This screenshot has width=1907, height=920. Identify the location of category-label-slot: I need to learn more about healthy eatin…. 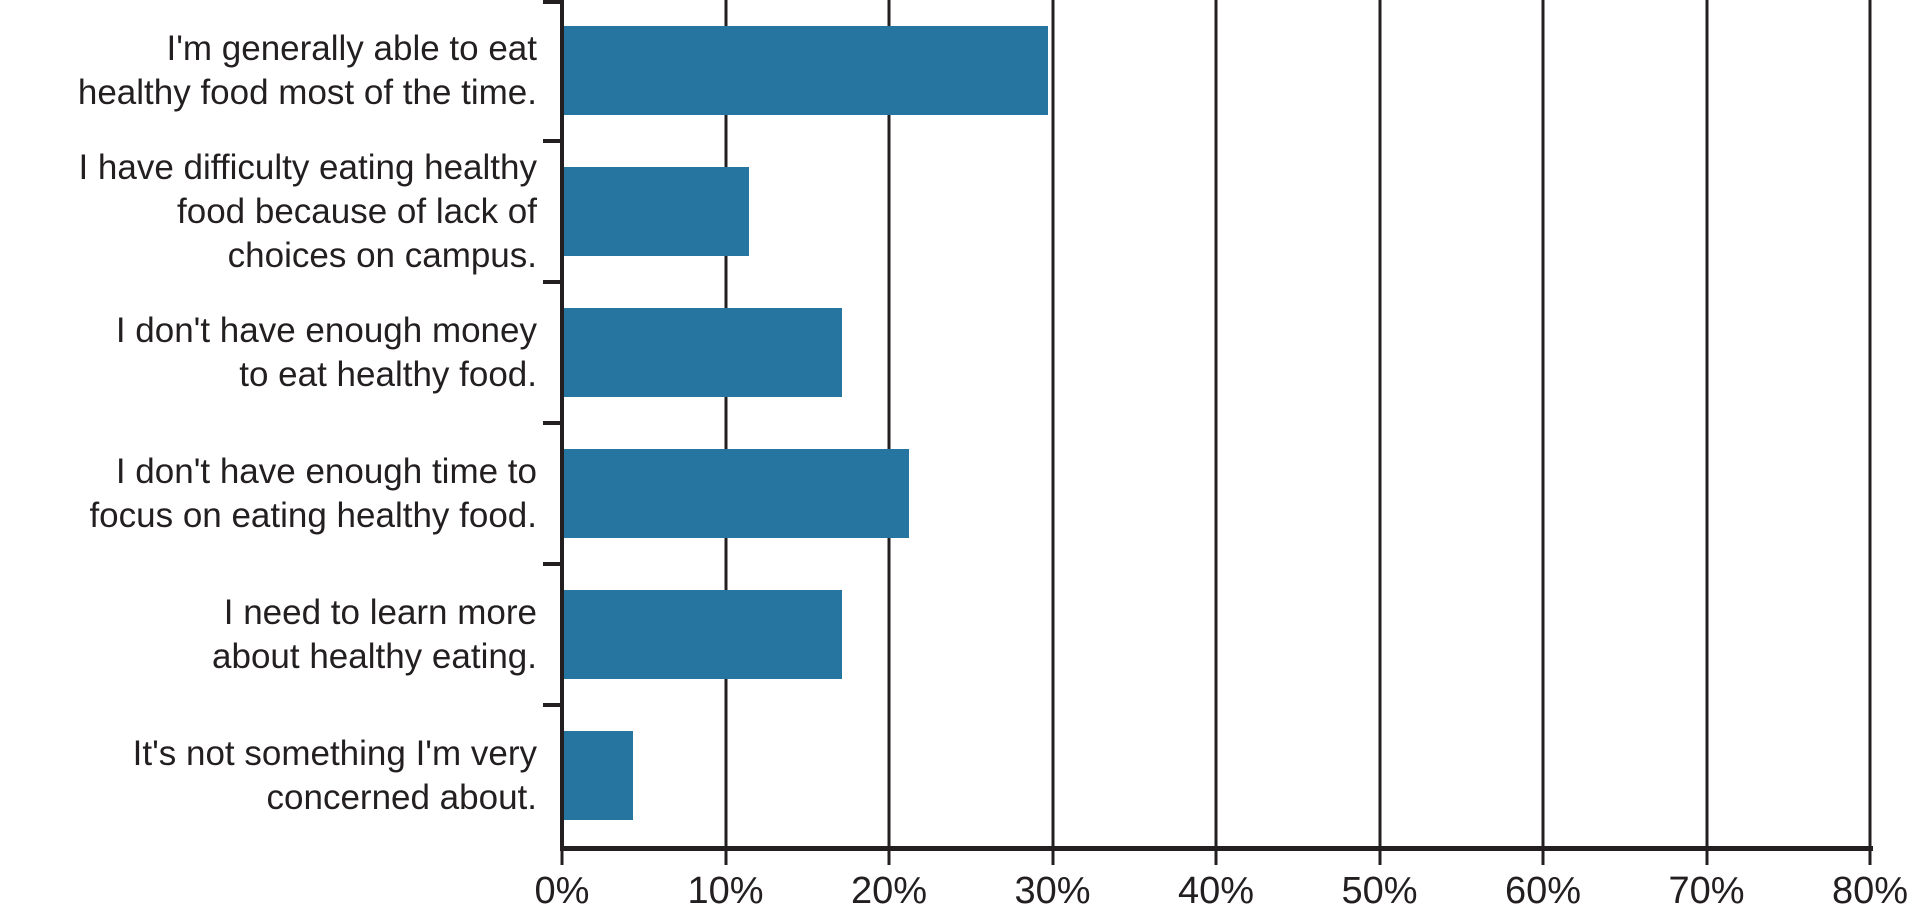
(268, 634).